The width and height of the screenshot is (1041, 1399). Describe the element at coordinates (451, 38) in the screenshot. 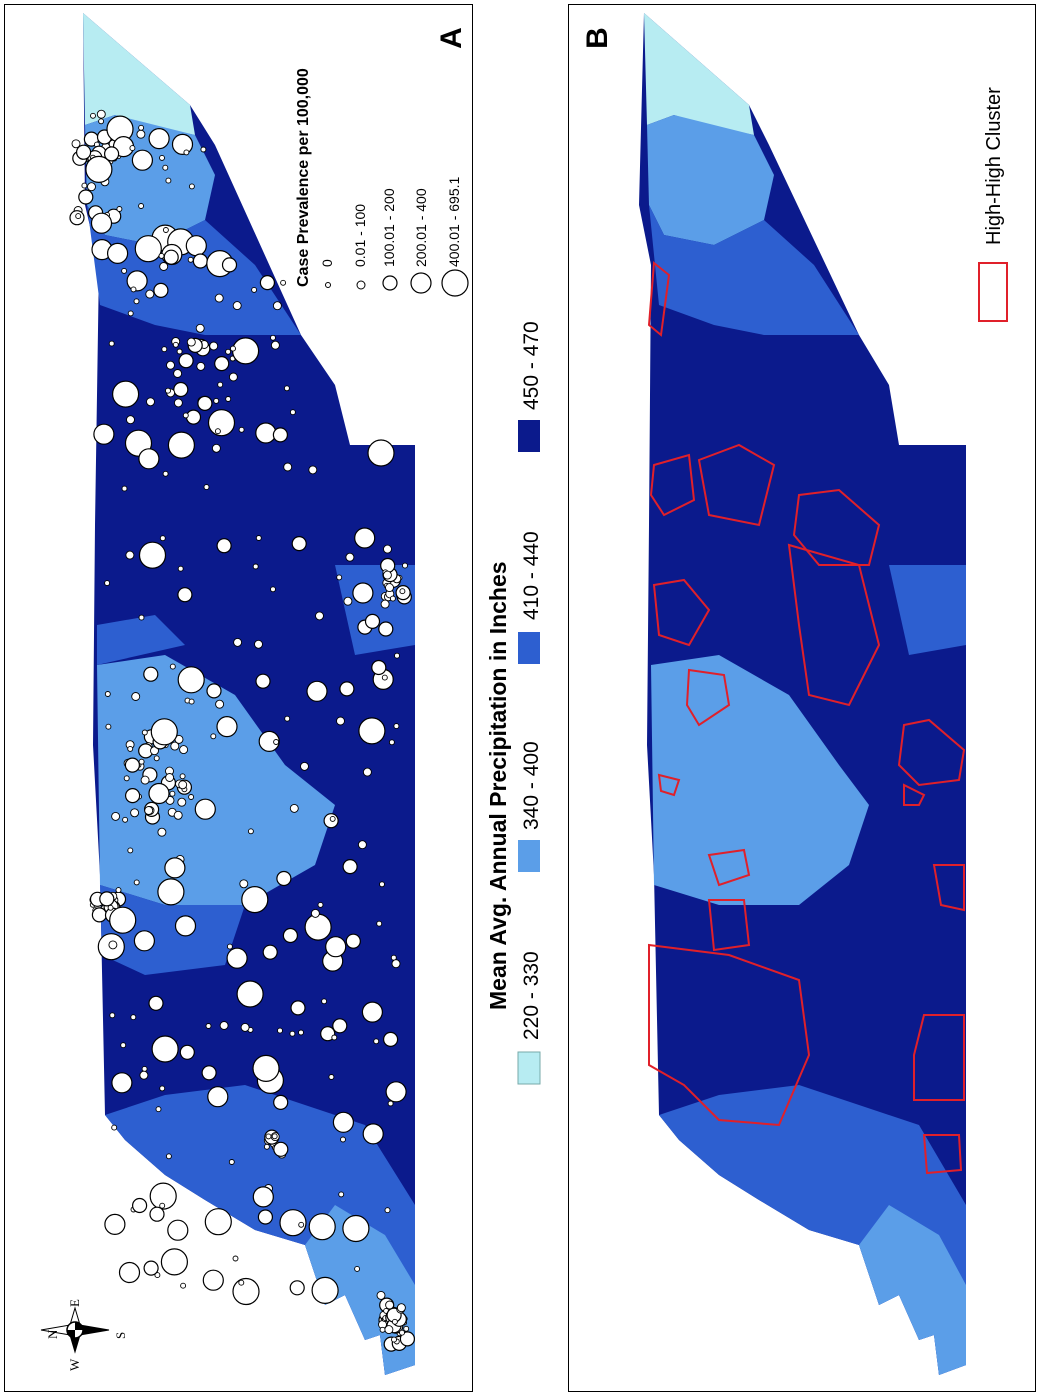

I see `panel-a-label: A` at that location.